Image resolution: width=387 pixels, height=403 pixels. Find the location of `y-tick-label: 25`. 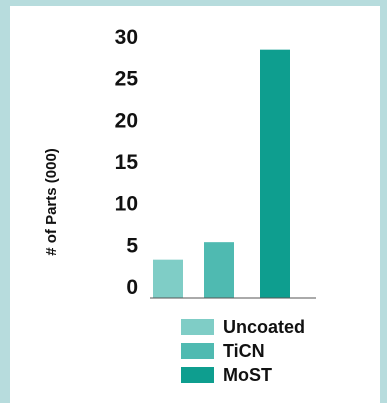

y-tick-label: 25 is located at coordinates (127, 79).